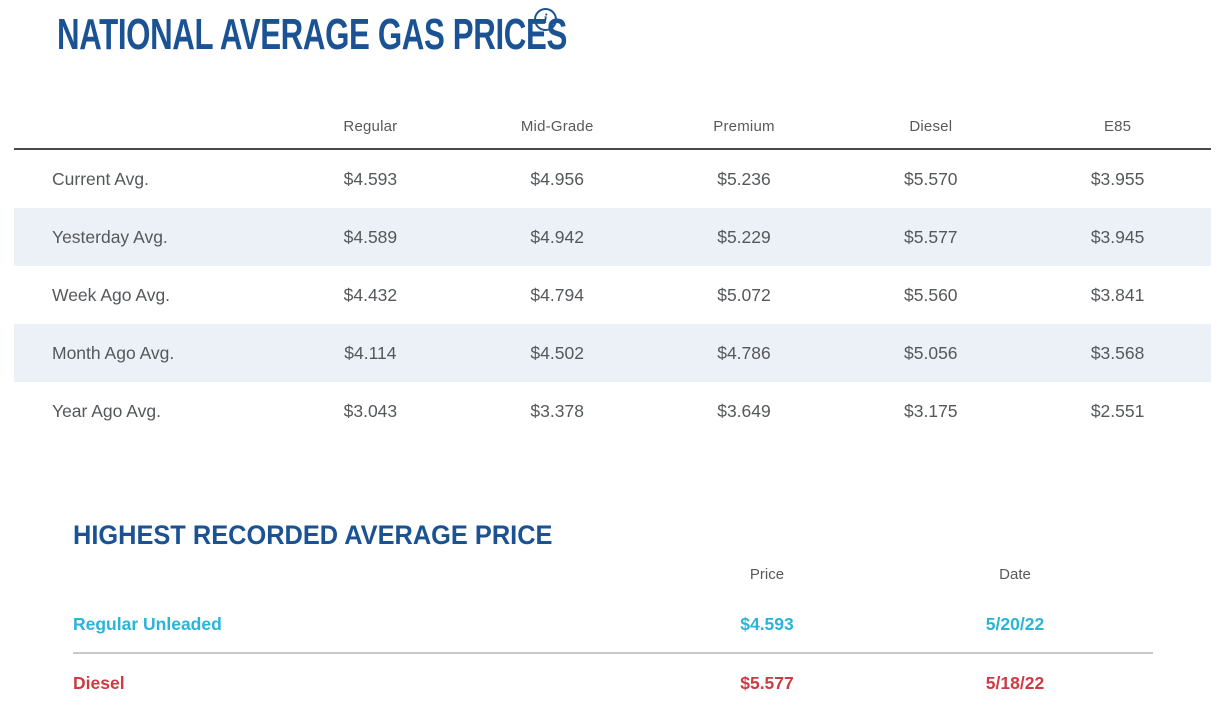  What do you see at coordinates (1117, 410) in the screenshot?
I see `price-cell: $2.551` at bounding box center [1117, 410].